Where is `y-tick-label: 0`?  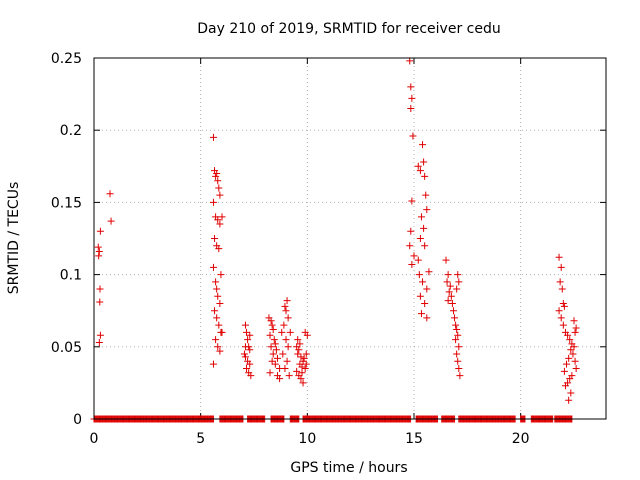
y-tick-label: 0 is located at coordinates (77, 420).